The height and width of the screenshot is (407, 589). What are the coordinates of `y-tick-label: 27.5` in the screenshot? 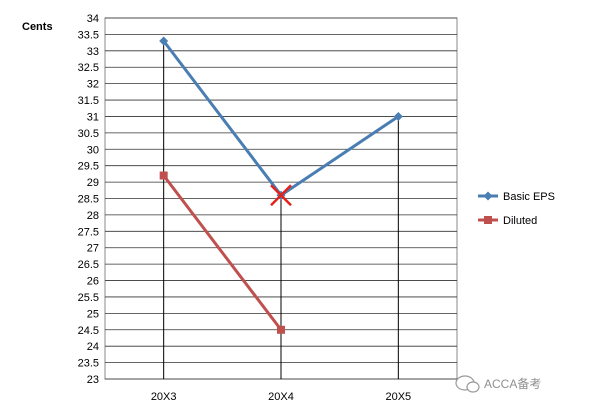 It's located at (88, 232).